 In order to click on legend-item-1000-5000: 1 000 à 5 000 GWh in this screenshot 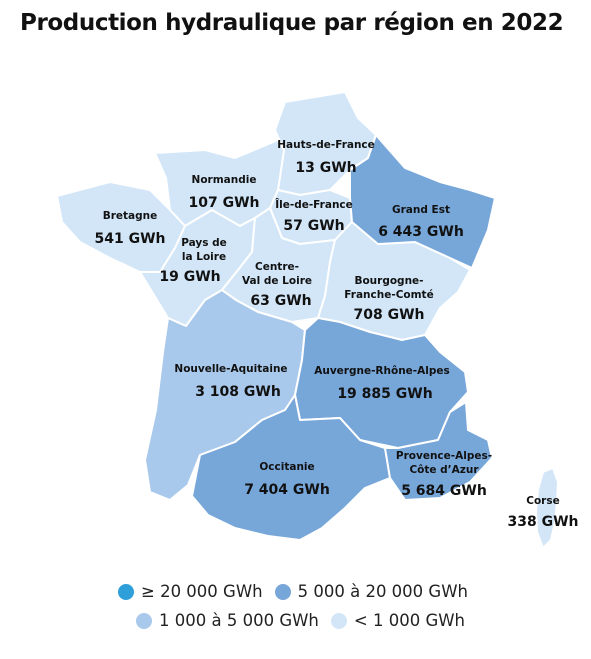, I will do `click(227, 620)`.